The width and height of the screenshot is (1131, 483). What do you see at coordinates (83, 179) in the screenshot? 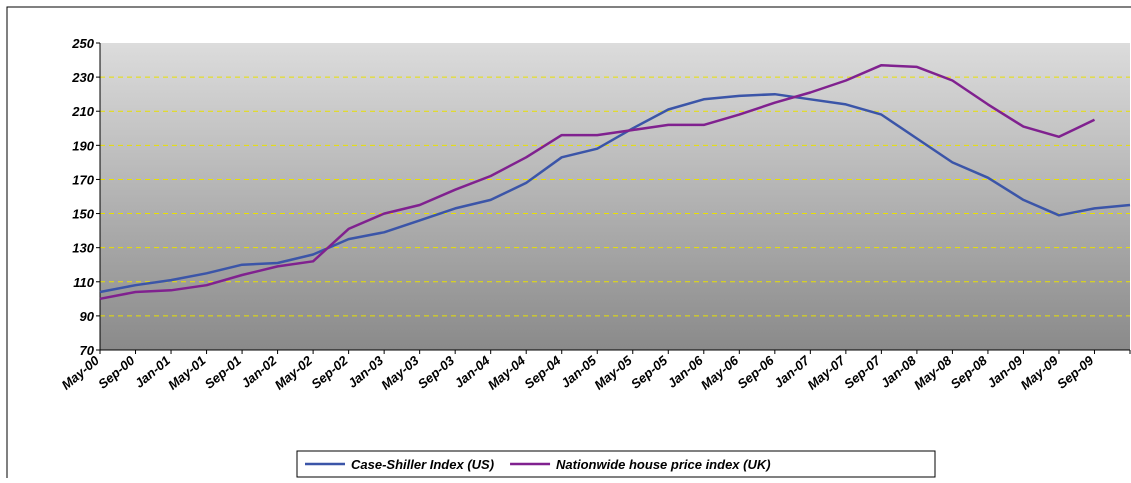
I see `y-tick-label: 170` at bounding box center [83, 179].